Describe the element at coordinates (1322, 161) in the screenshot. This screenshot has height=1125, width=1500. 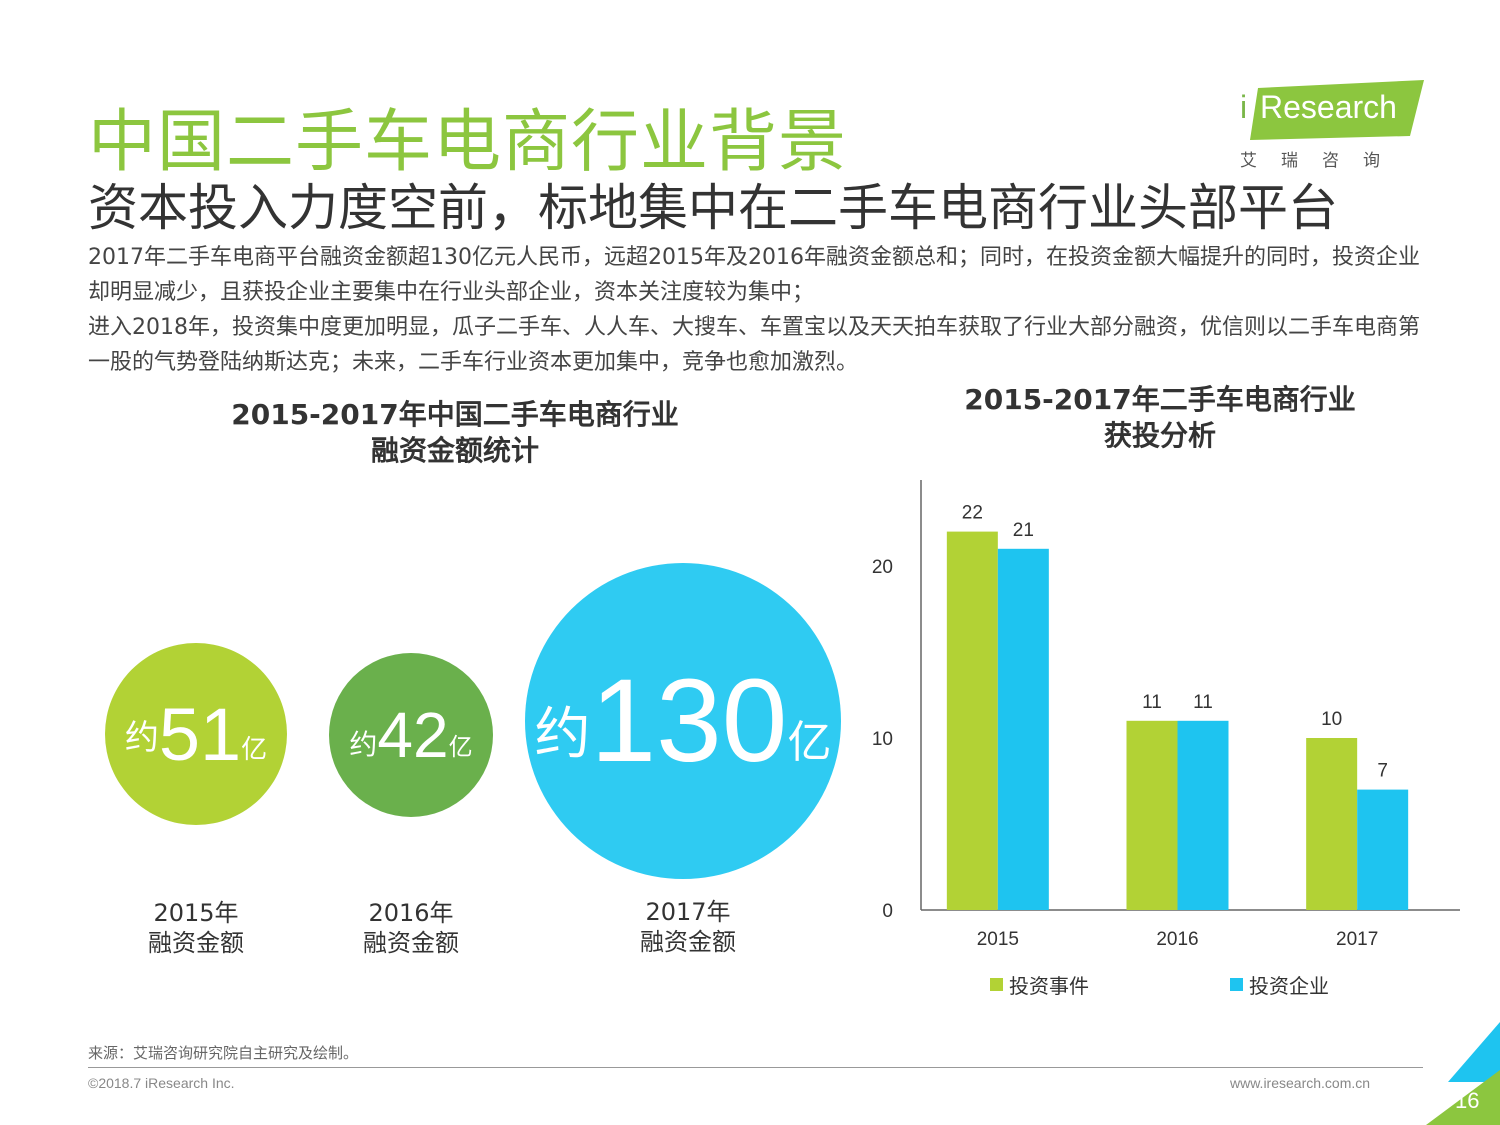
I see `logo-tagline: 艾瑞咨询` at that location.